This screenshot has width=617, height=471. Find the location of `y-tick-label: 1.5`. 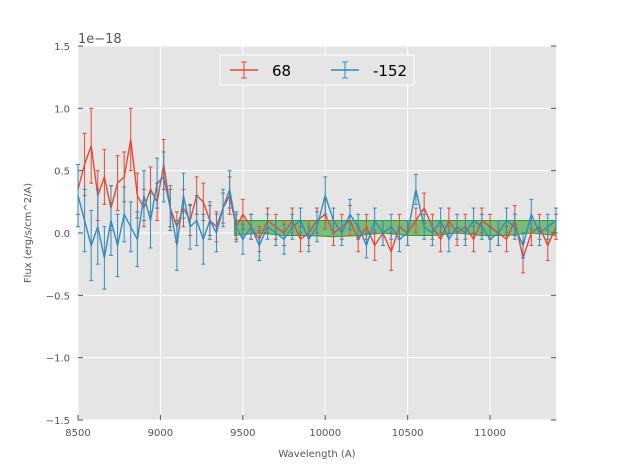

y-tick-label: 1.5 is located at coordinates (62, 47).